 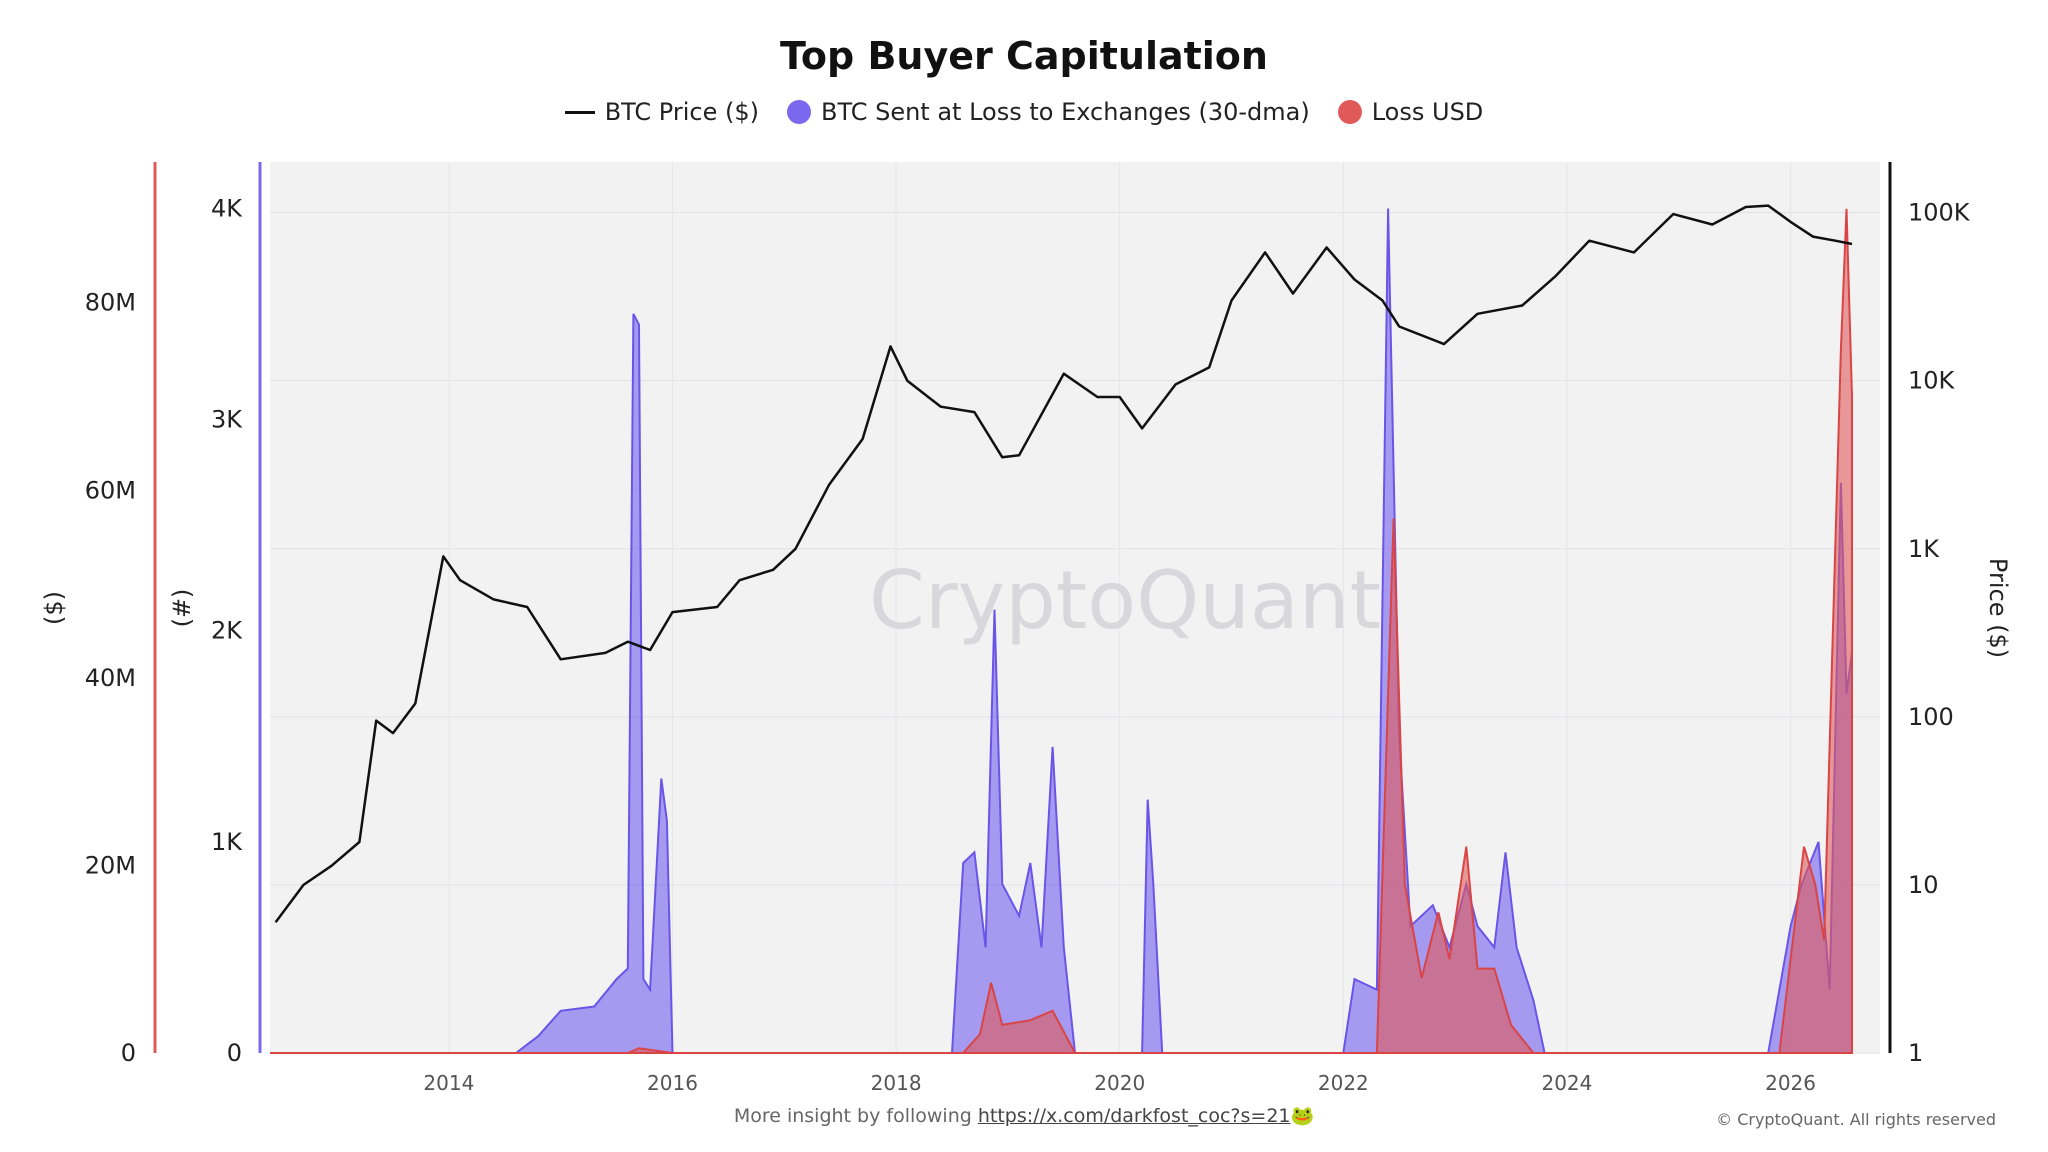 I want to click on tick-label-x: 2018, so click(x=896, y=1083).